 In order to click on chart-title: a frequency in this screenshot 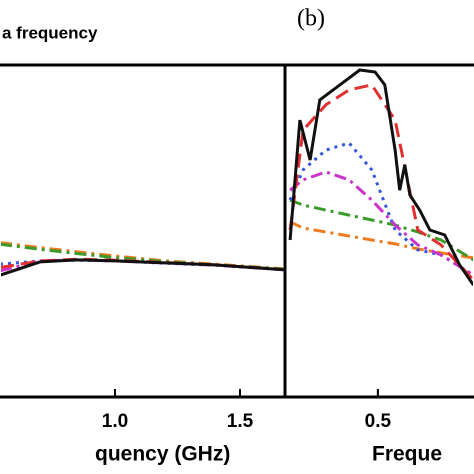, I will do `click(50, 32)`.